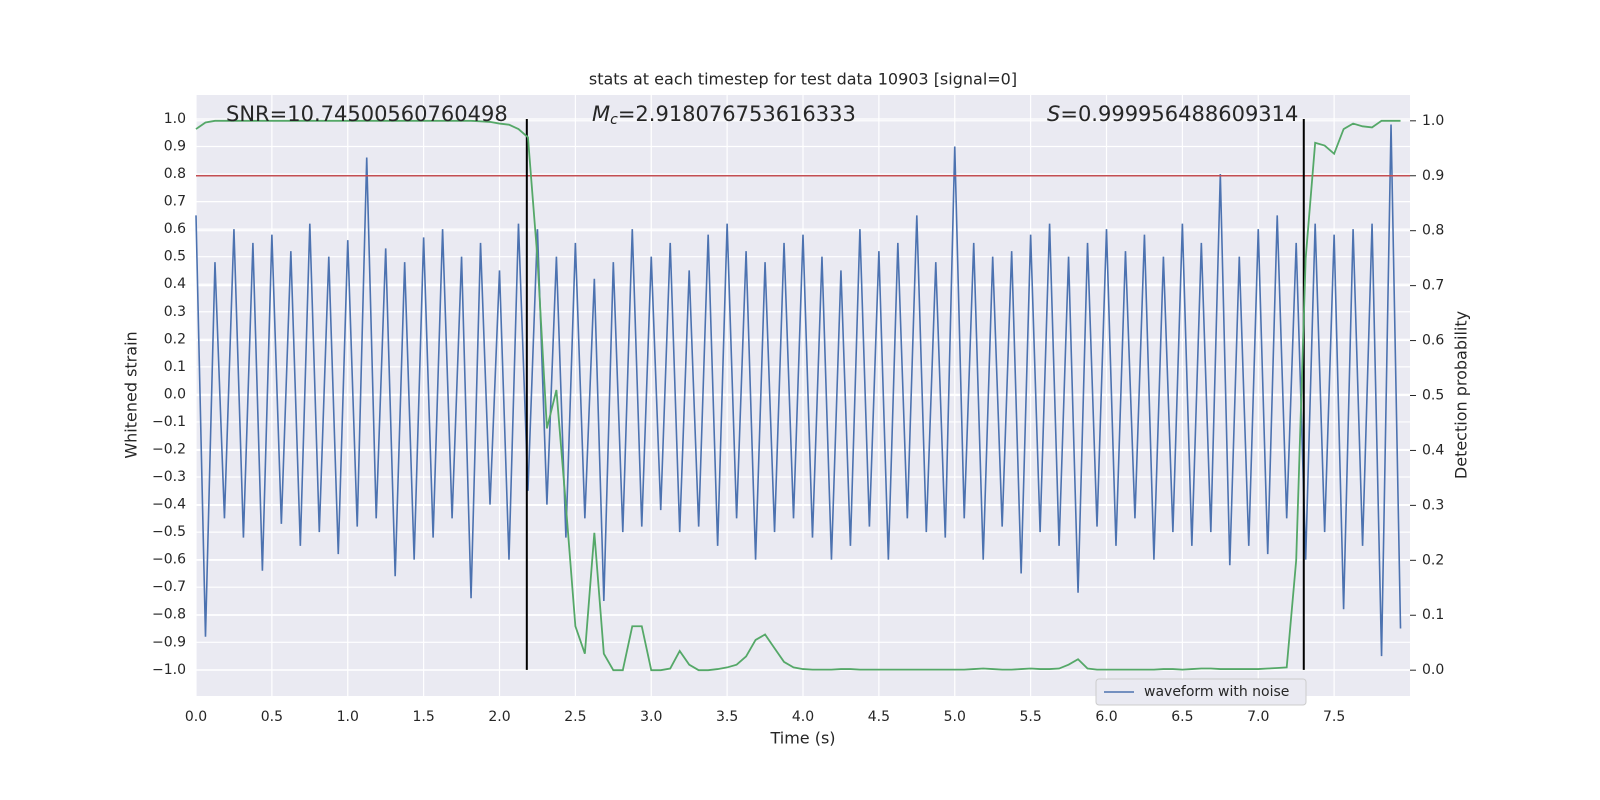 Image resolution: width=1600 pixels, height=800 pixels. What do you see at coordinates (175, 147) in the screenshot?
I see `y-tick-label: 0.9` at bounding box center [175, 147].